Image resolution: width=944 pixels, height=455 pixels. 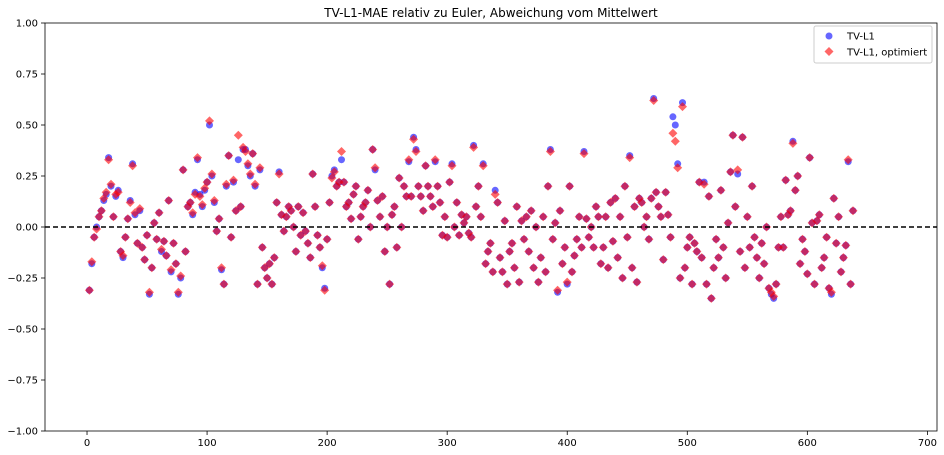 What do you see at coordinates (27, 228) in the screenshot?
I see `y-tick-label: 0.00` at bounding box center [27, 228].